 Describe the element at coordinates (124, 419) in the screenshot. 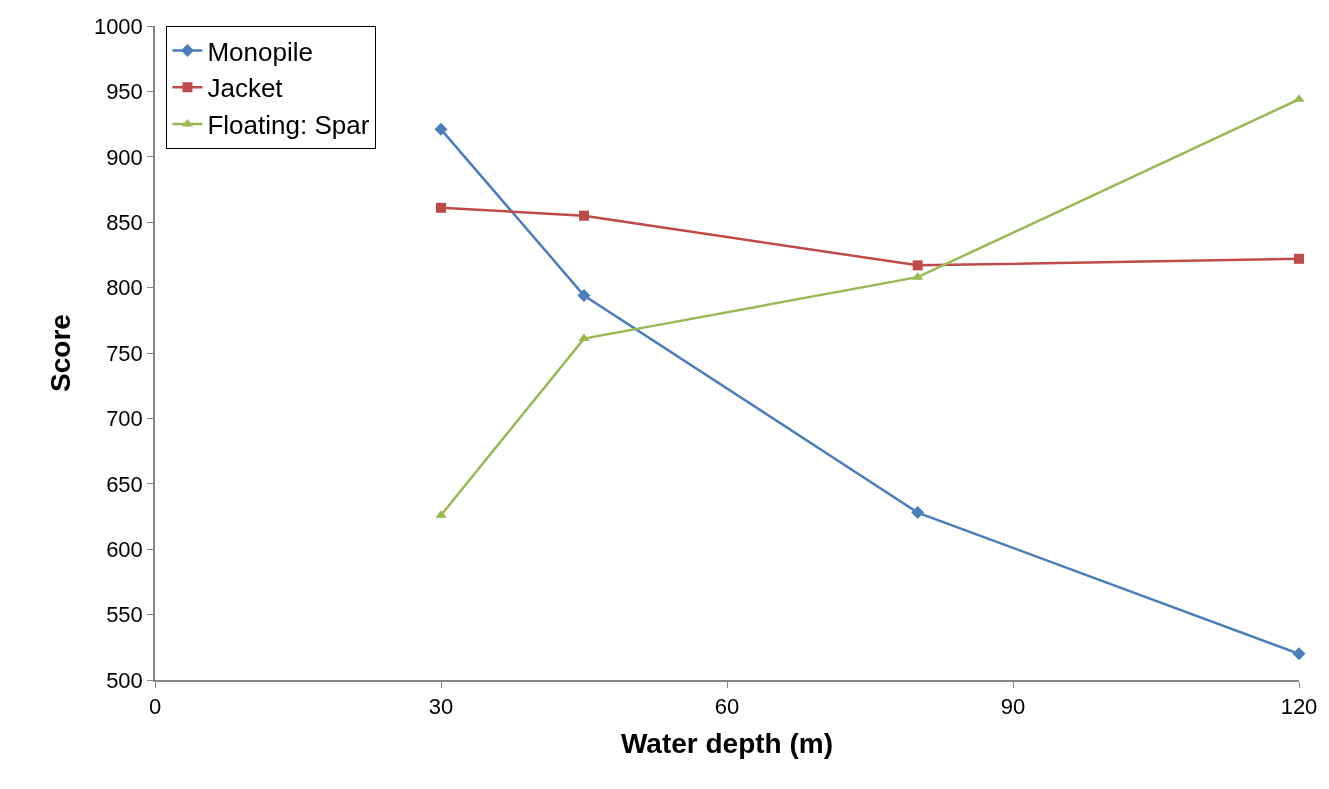

I see `y-tick-label: 700` at that location.